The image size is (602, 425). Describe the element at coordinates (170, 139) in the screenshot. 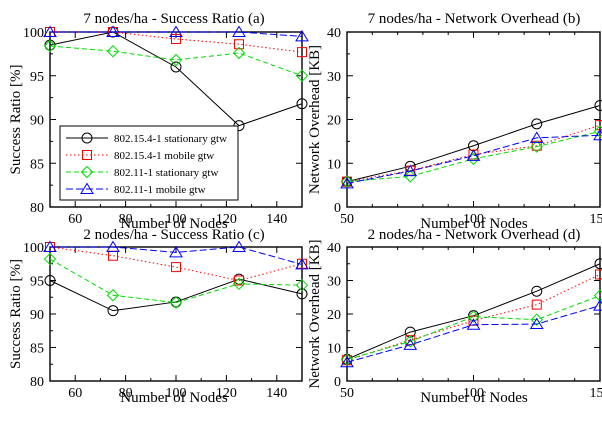

I see `legend-entry: 802.15.4-1 stationary gtw` at that location.